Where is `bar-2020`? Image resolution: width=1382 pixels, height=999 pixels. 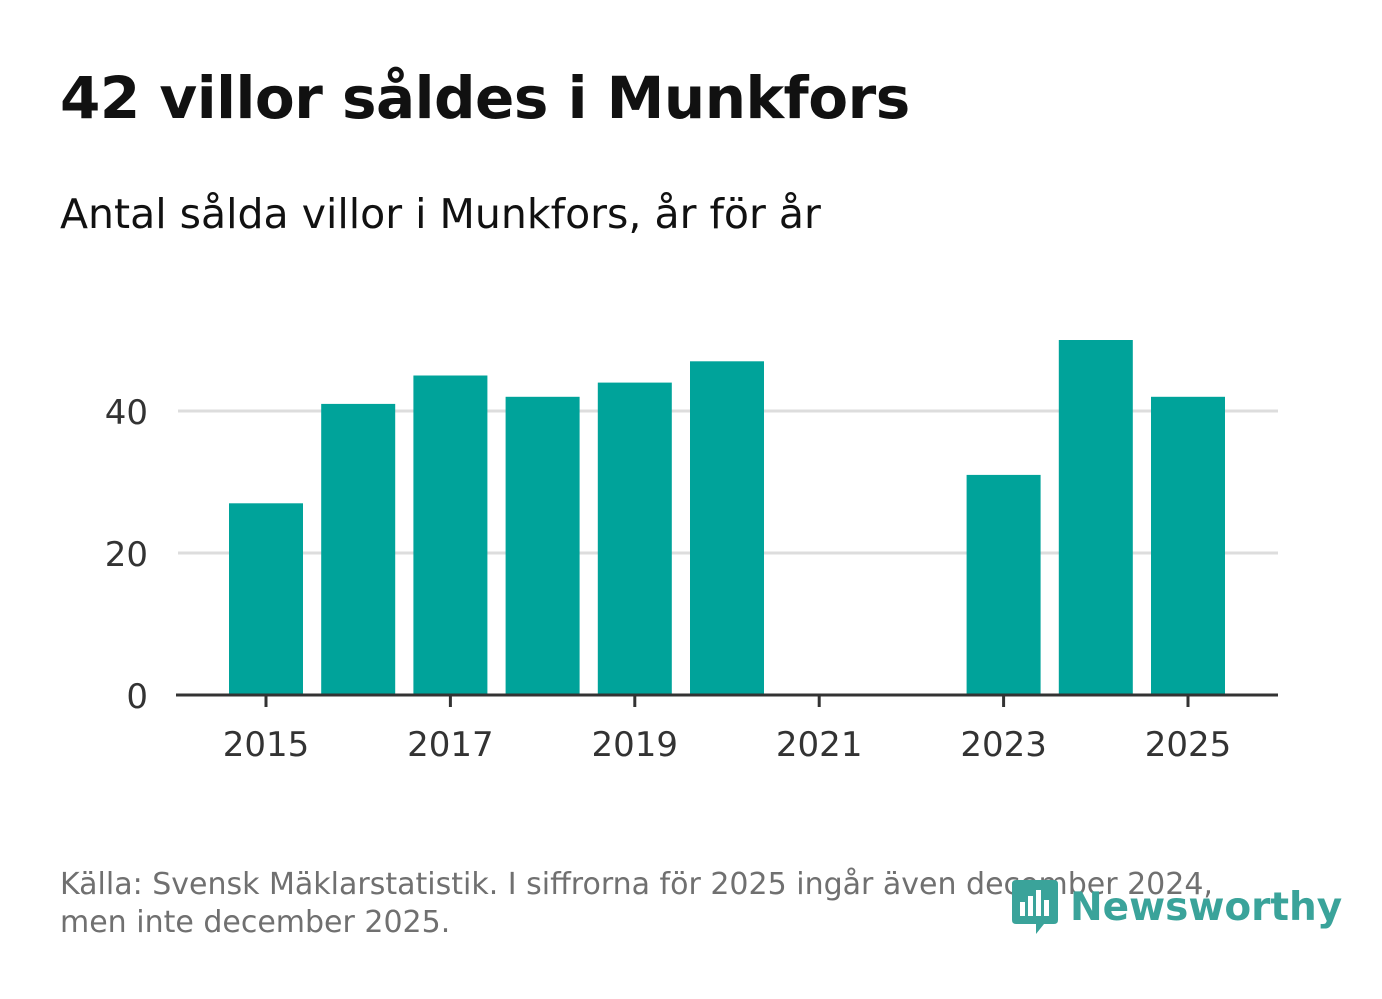
bar-2020 is located at coordinates (727, 528).